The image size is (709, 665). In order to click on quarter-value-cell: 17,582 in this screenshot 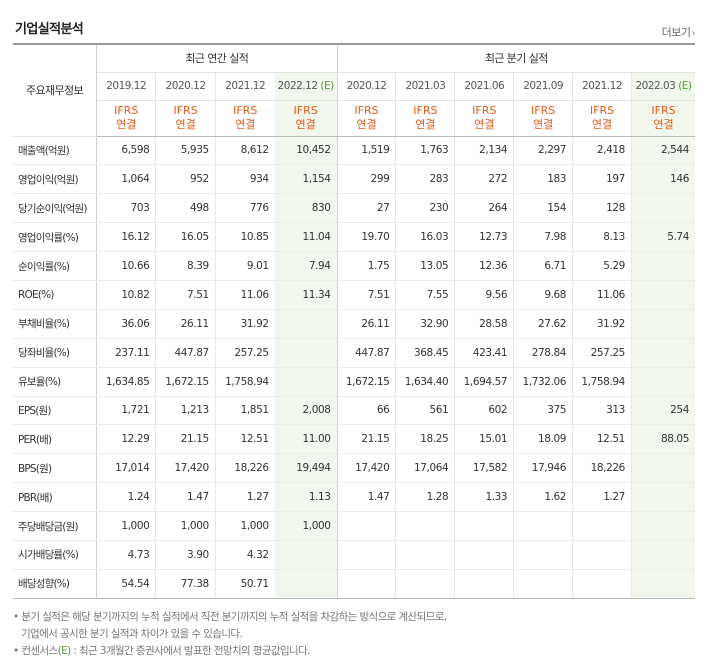, I will do `click(484, 468)`.